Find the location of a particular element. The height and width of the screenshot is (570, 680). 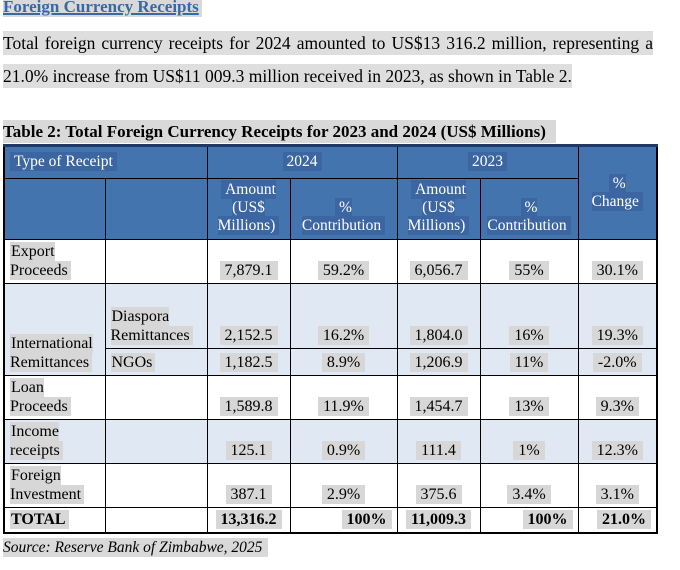

category-cell: TOTAL is located at coordinates (54, 520).